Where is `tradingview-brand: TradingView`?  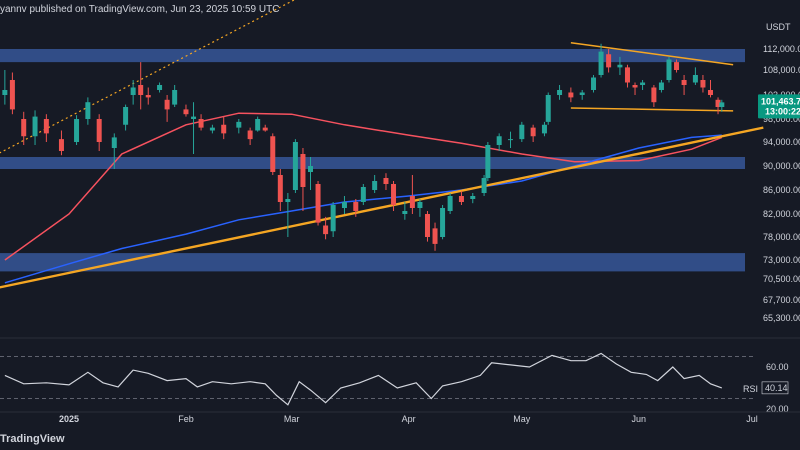
tradingview-brand: TradingView is located at coordinates (32, 439).